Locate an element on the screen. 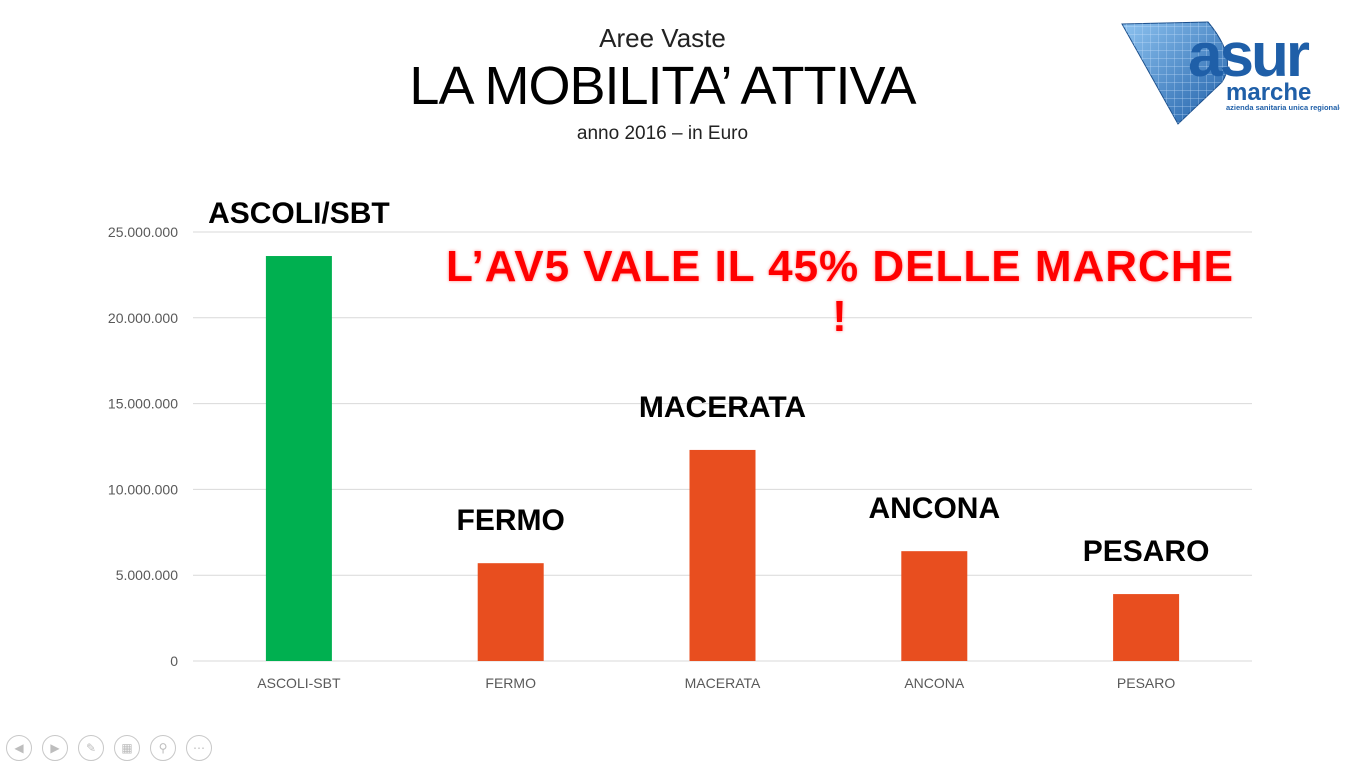 This screenshot has width=1365, height=767. x-category-label: ANCONA is located at coordinates (934, 683).